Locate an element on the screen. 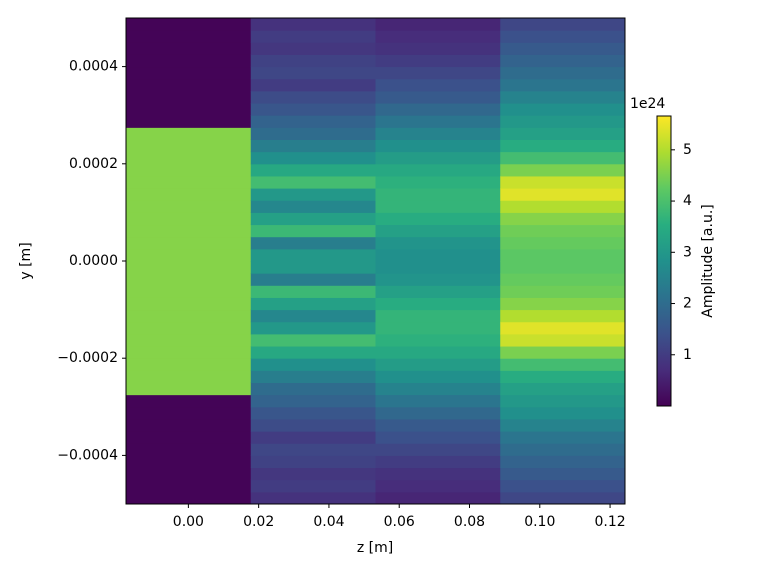 The image size is (768, 576). y-tick-label: 0.0002 is located at coordinates (93, 164).